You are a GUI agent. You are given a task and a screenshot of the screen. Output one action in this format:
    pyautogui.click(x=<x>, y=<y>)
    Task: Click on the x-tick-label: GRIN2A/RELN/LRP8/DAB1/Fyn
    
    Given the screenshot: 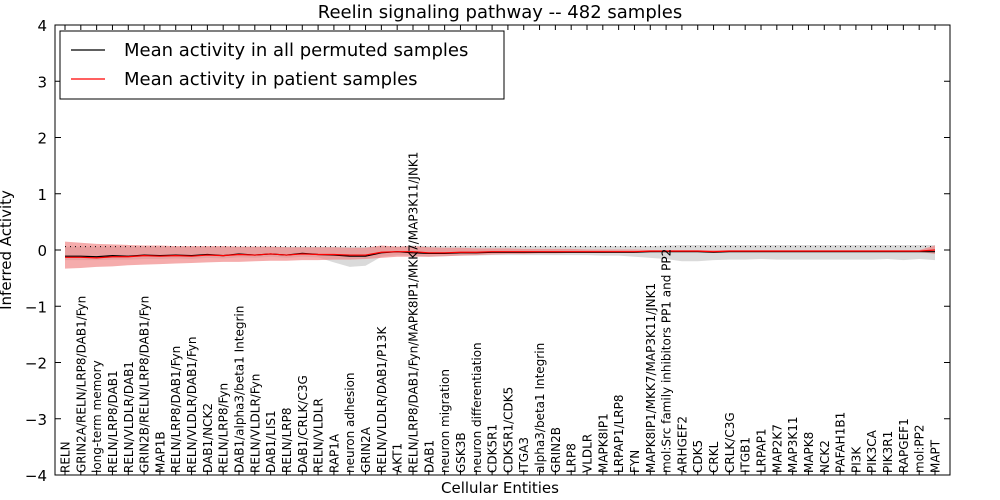 What is the action you would take?
    pyautogui.click(x=81, y=384)
    